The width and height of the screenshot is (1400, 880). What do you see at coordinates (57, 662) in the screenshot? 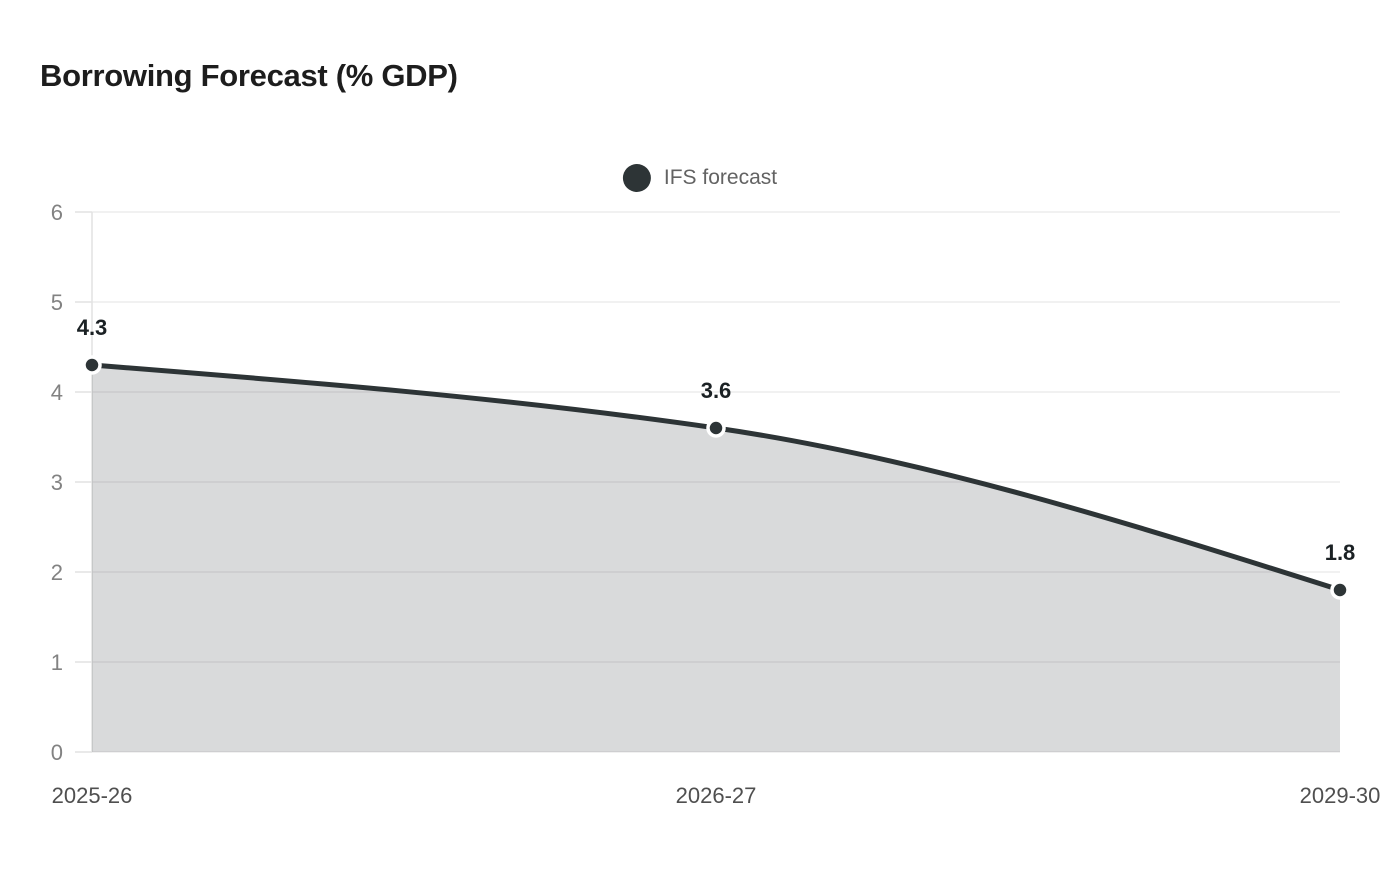
I see `y-axis-tick-label: 1` at bounding box center [57, 662].